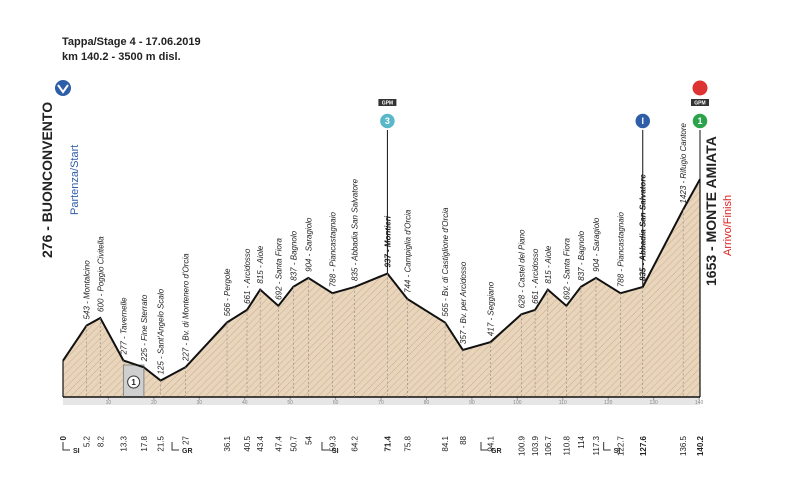  What do you see at coordinates (407, 251) in the screenshot?
I see `waypoint-label: 744 - Campiglia d'Orcia` at bounding box center [407, 251].